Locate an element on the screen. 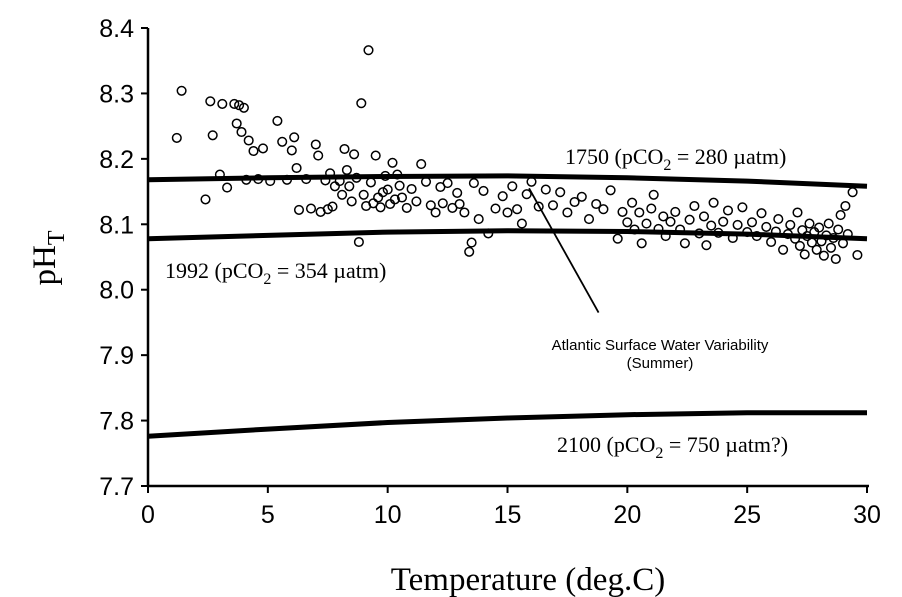 Image resolution: width=902 pixels, height=597 pixels. x-tick-label: 10 is located at coordinates (388, 515).